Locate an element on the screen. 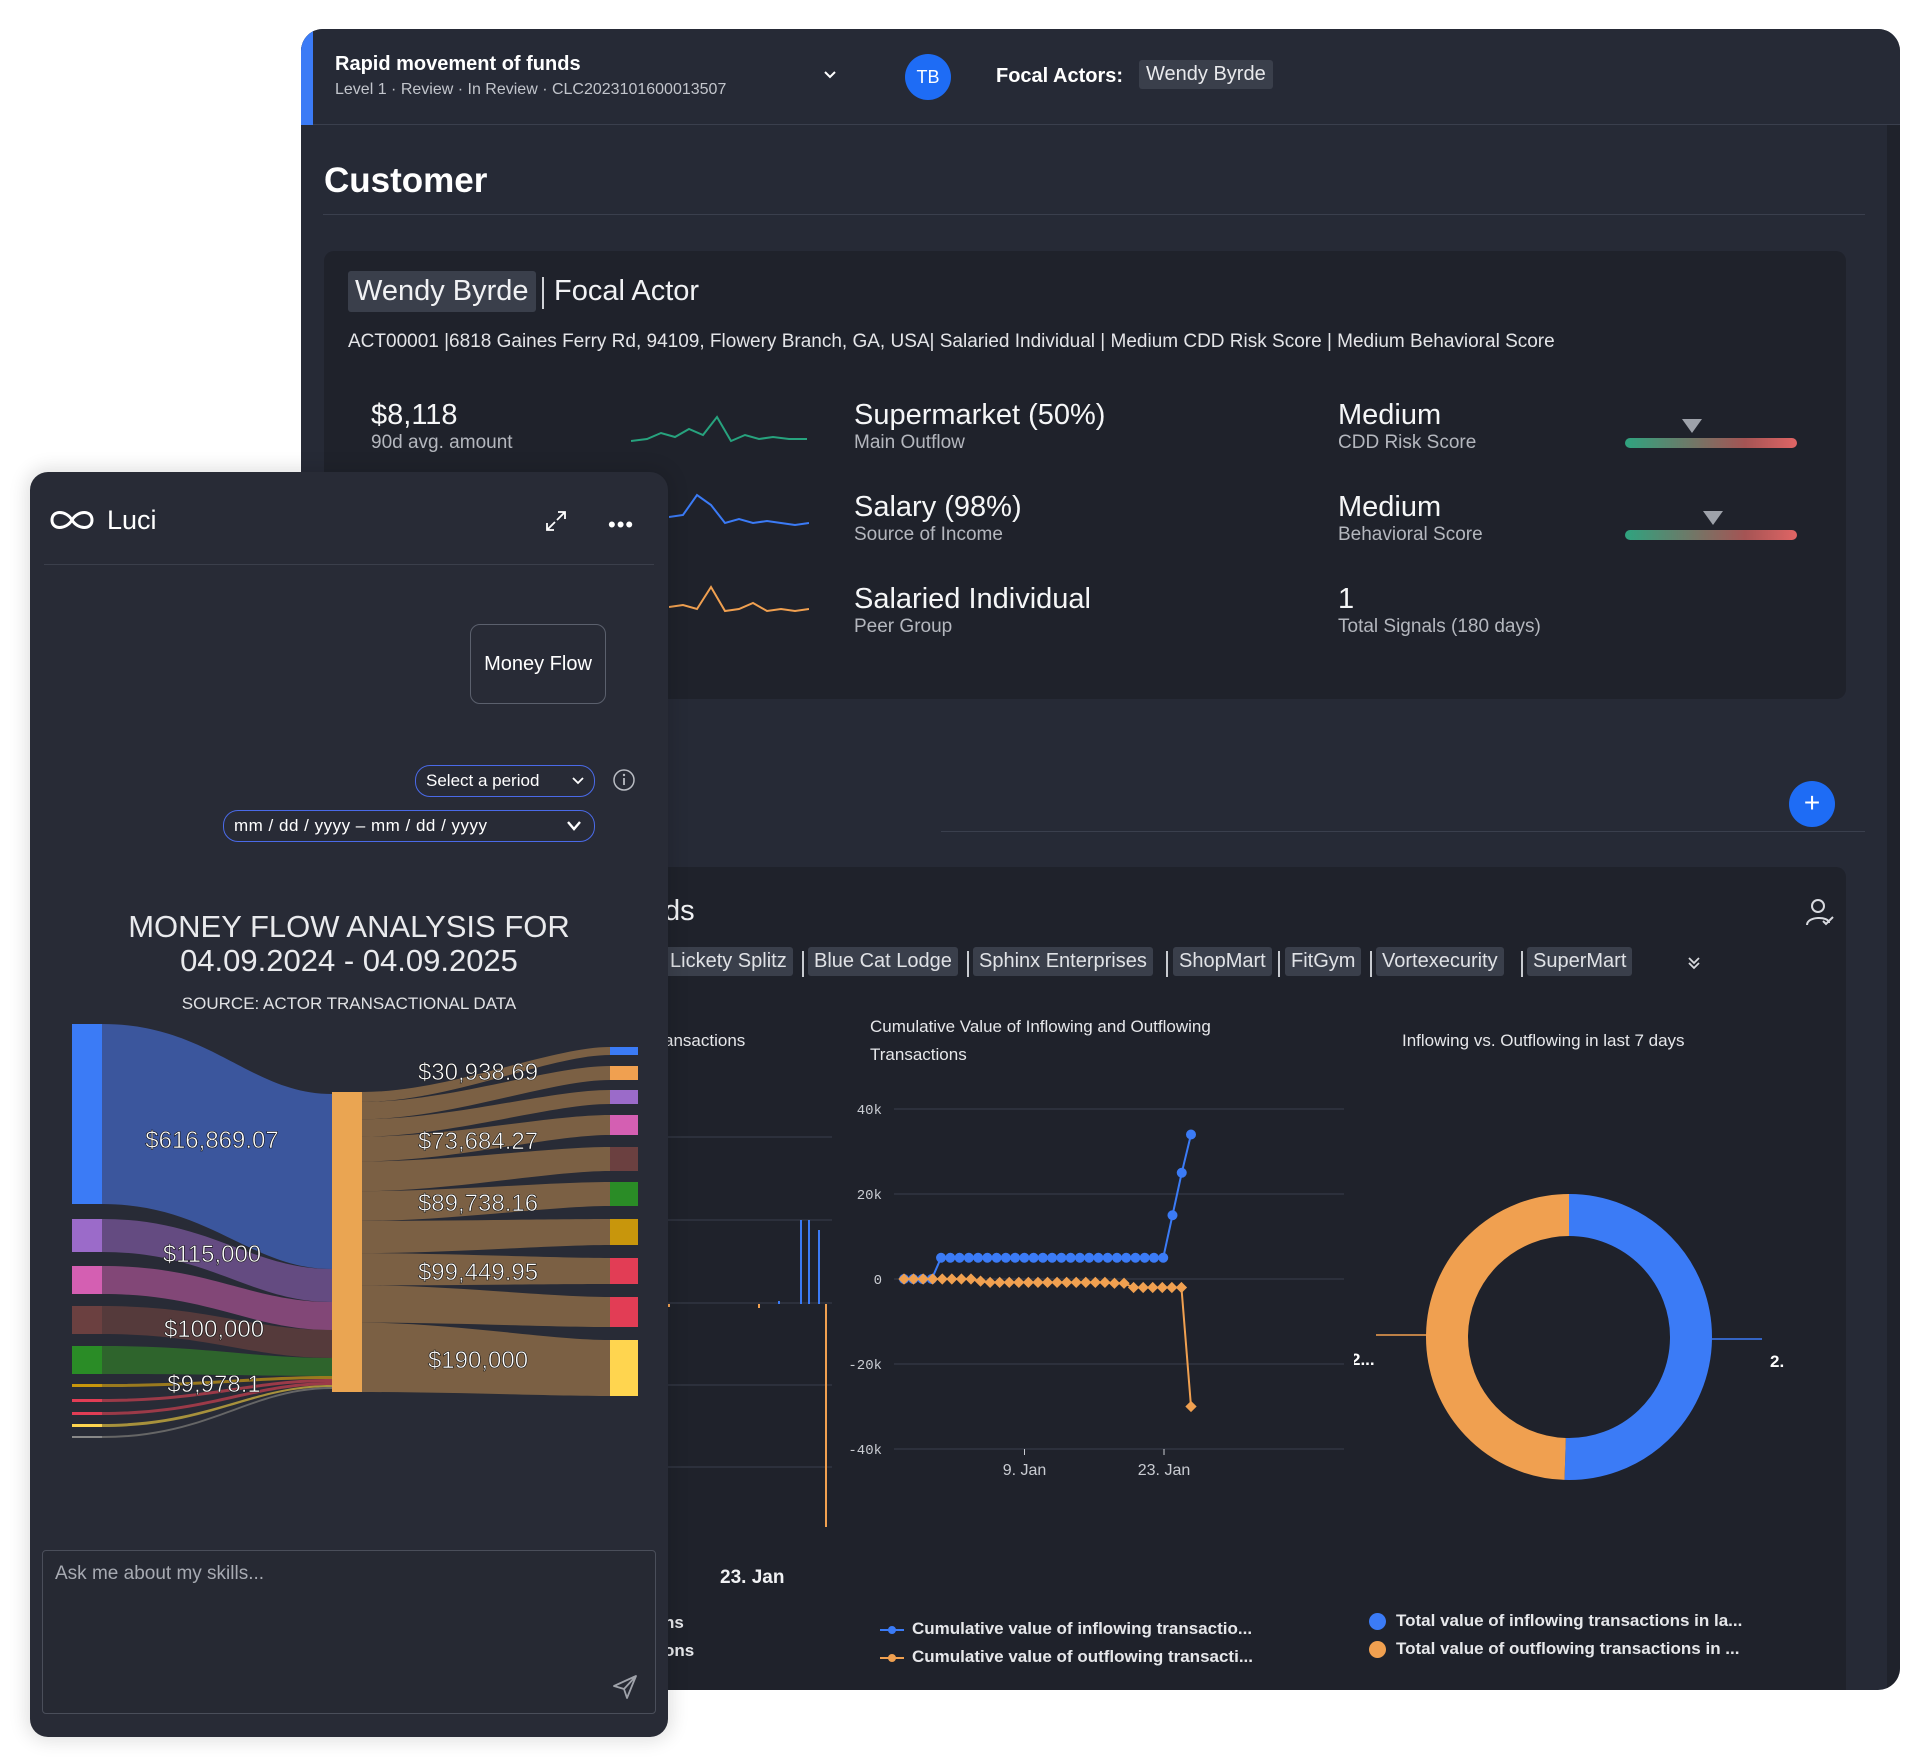 The height and width of the screenshot is (1757, 1920). counterparty-chip: Vortexecurity is located at coordinates (1440, 961).